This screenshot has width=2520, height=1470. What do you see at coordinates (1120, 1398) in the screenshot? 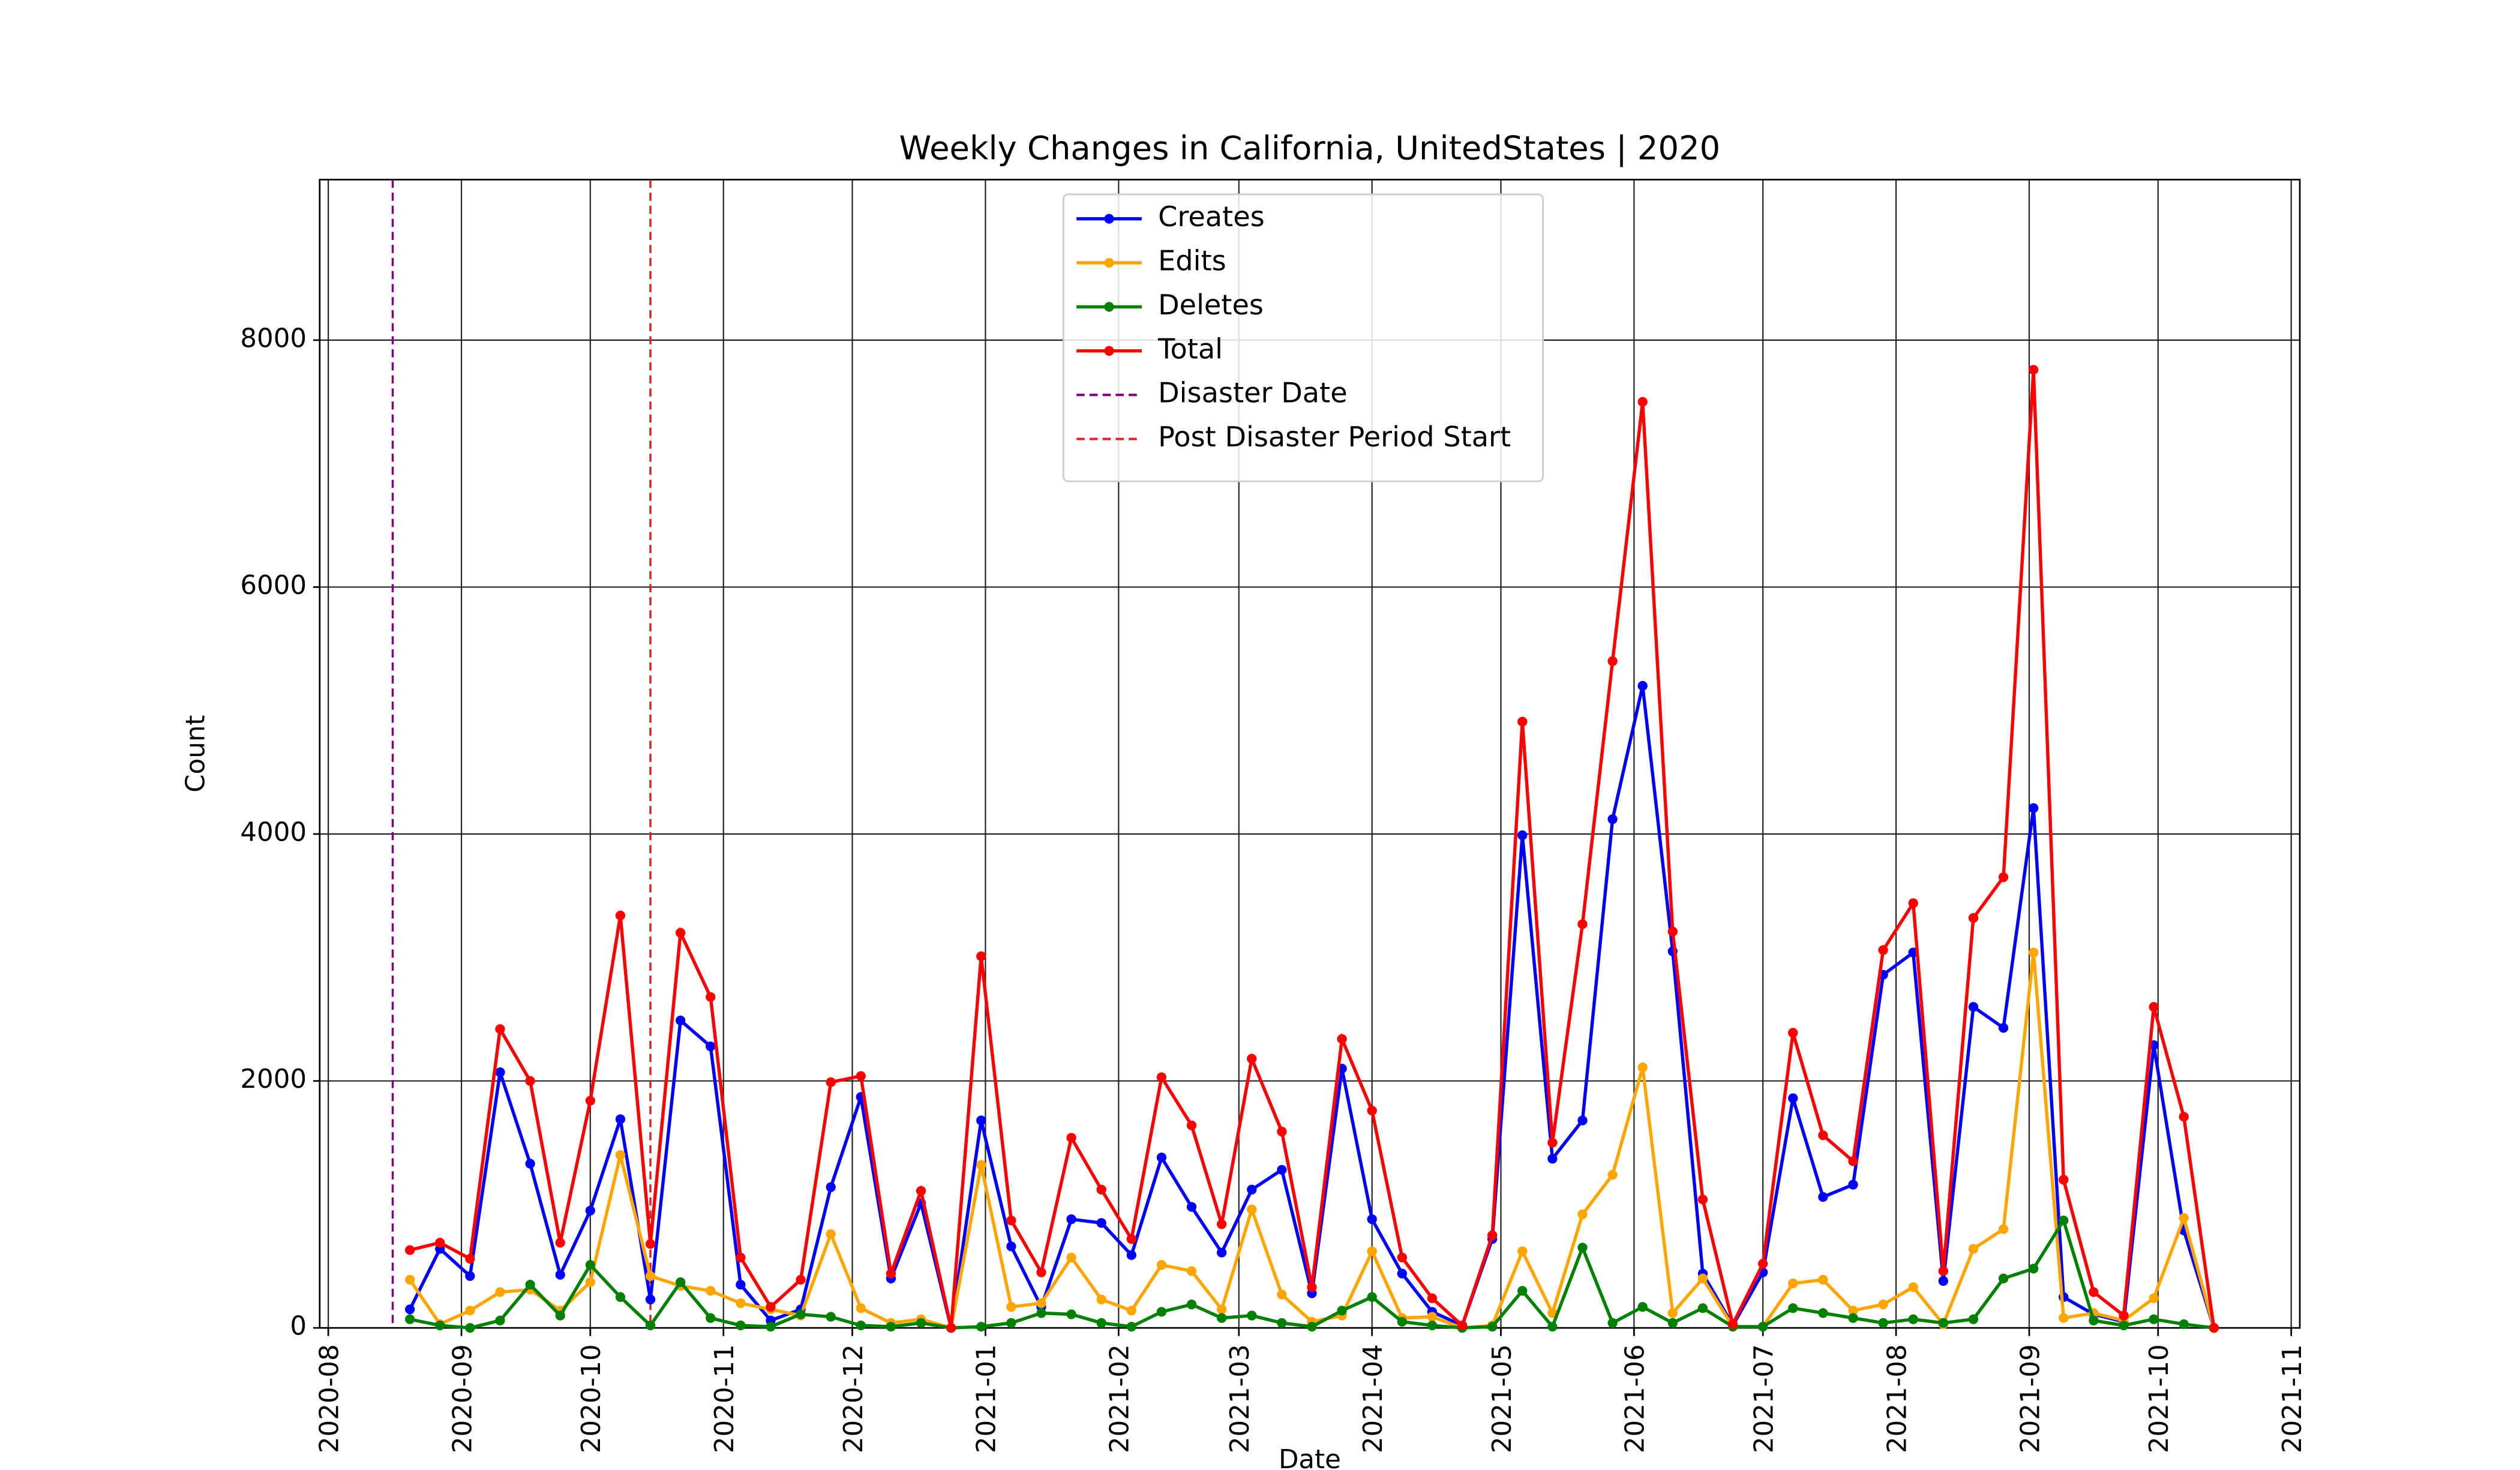
I see `x-tick-label: 2021-02` at bounding box center [1120, 1398].